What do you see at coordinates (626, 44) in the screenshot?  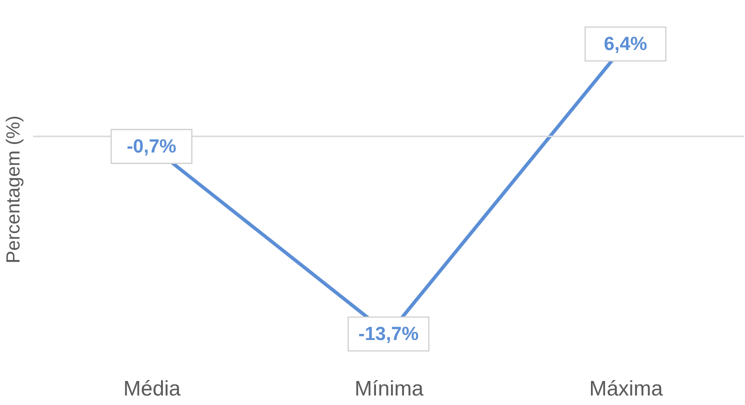 I see `data-label: 6,4%` at bounding box center [626, 44].